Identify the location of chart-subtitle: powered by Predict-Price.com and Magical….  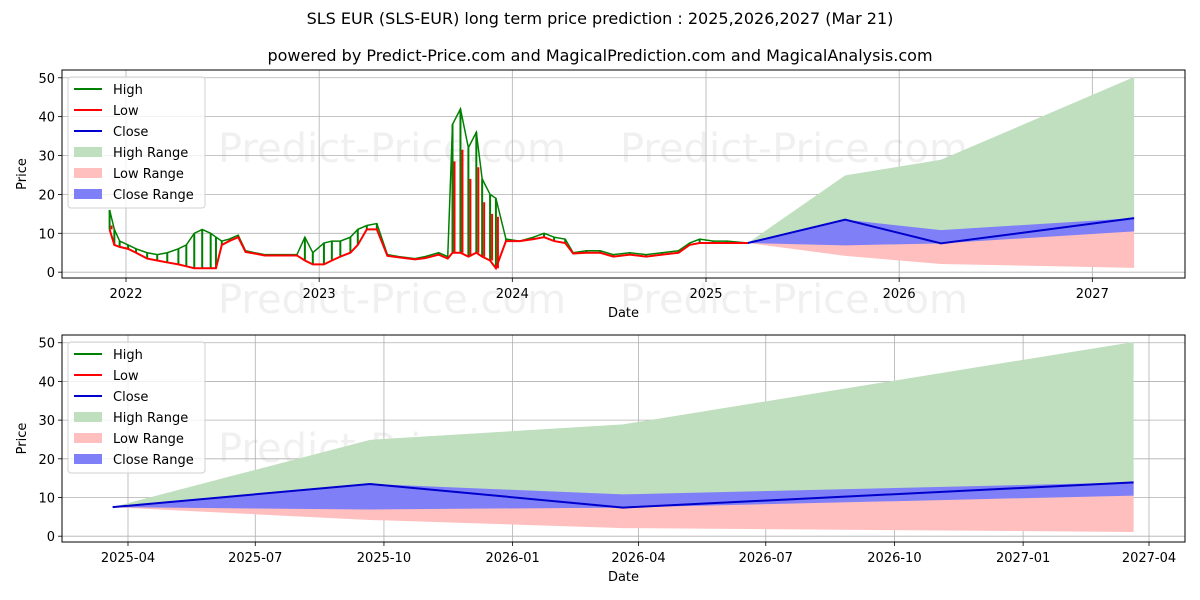
(600, 55).